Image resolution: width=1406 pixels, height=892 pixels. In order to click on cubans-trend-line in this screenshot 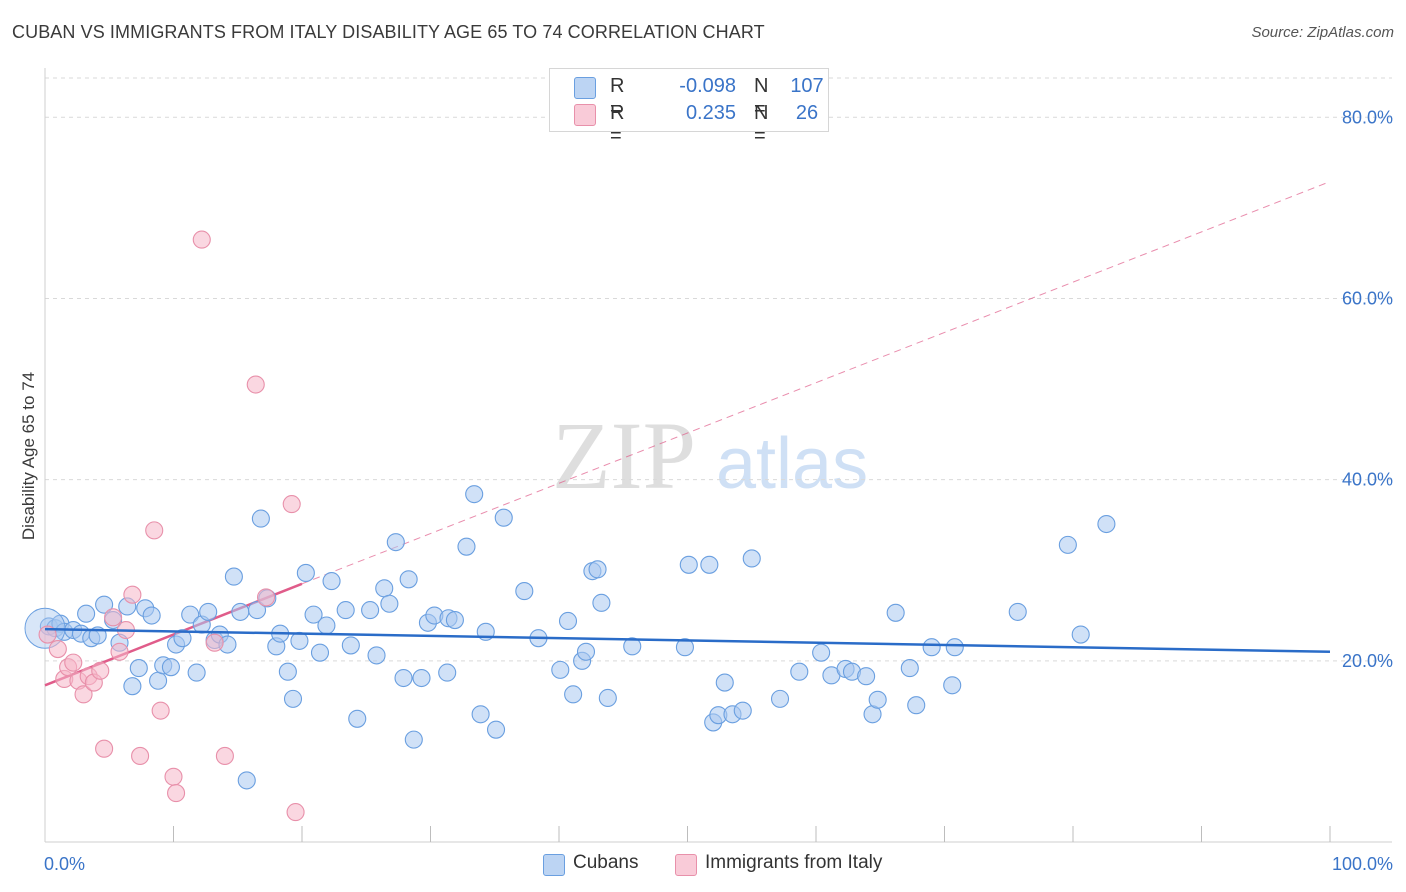, I will do `click(687, 640)`.